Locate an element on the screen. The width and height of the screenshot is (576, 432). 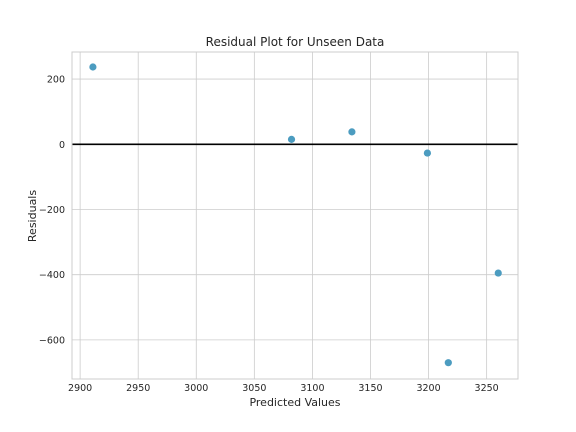
y-tick-label: −600 is located at coordinates (52, 340).